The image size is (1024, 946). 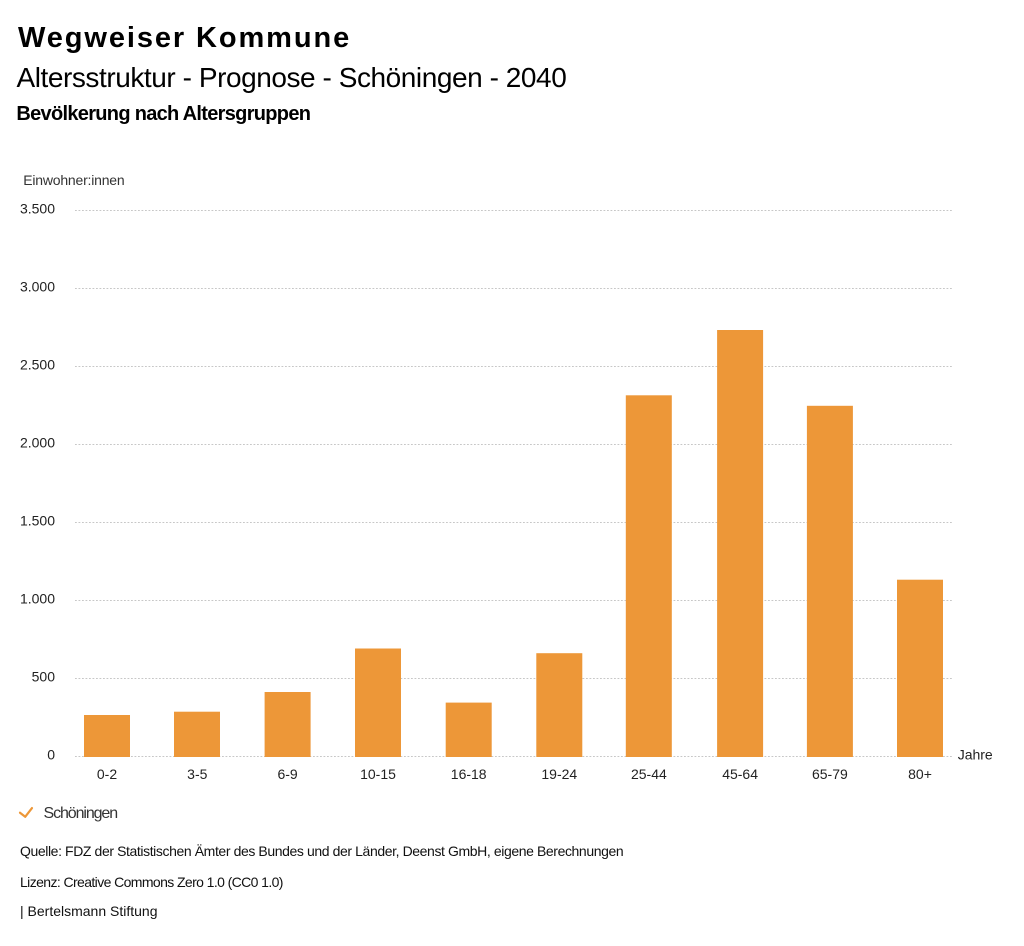 I want to click on svg-text: 45-64, so click(x=740, y=774).